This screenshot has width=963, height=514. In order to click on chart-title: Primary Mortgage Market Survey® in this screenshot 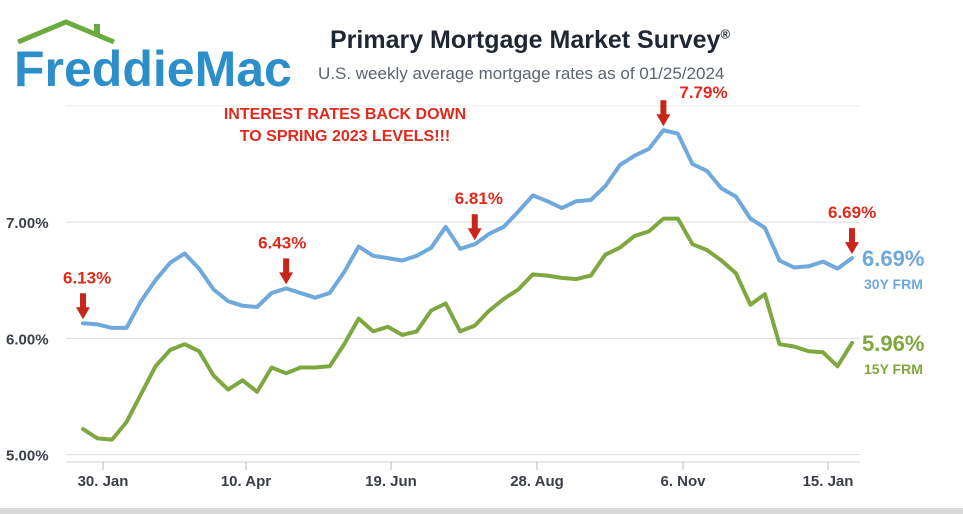, I will do `click(530, 40)`.